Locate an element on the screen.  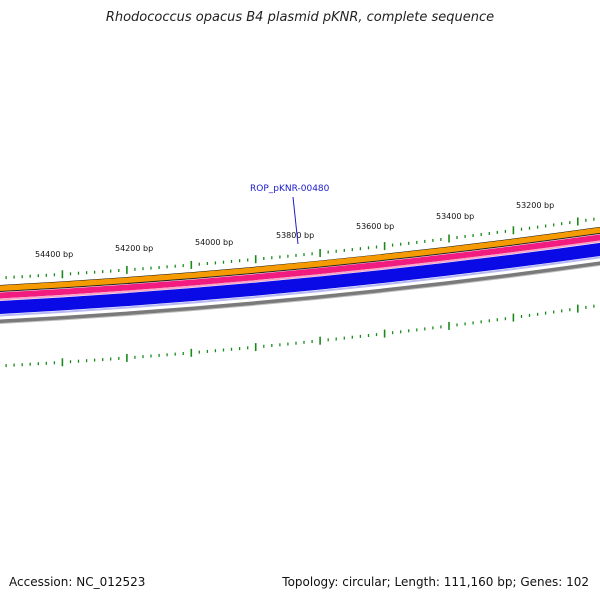
lower-tick-row is located at coordinates (300, 336).